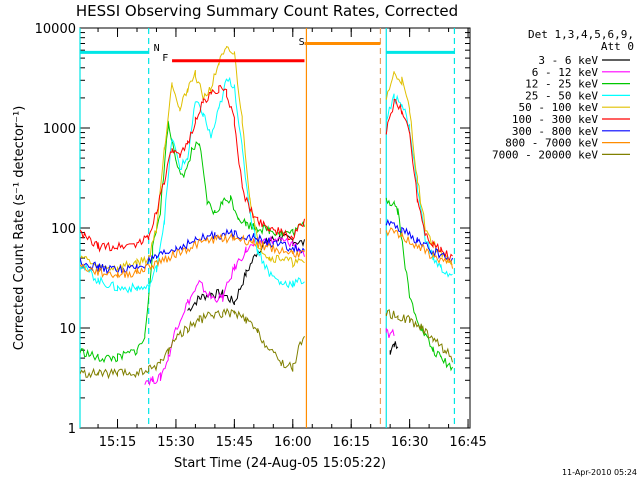 The height and width of the screenshot is (480, 640). What do you see at coordinates (280, 463) in the screenshot?
I see `x-axis-label: Start Time (24-Aug-05 15:05:22)` at bounding box center [280, 463].